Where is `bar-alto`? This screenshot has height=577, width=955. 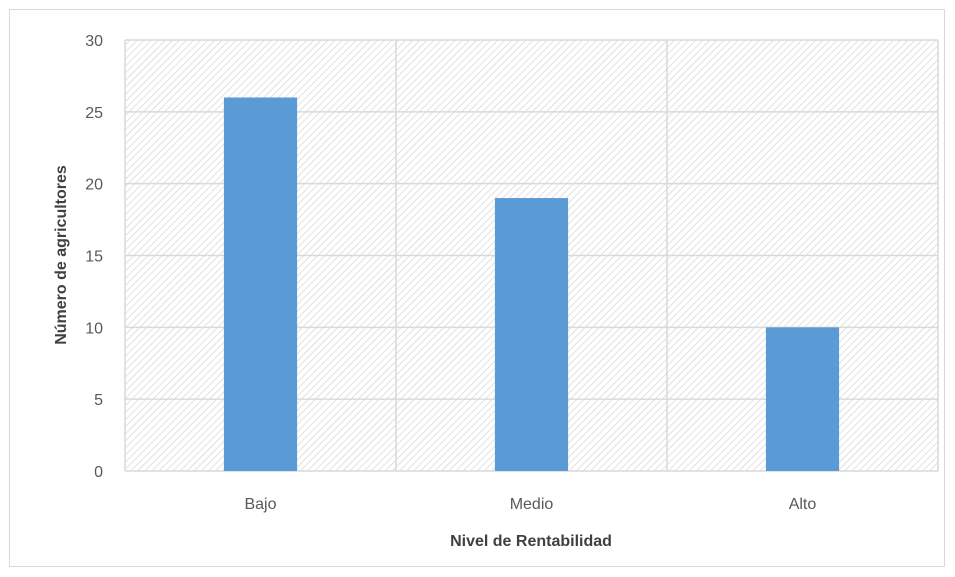 bar-alto is located at coordinates (802, 399).